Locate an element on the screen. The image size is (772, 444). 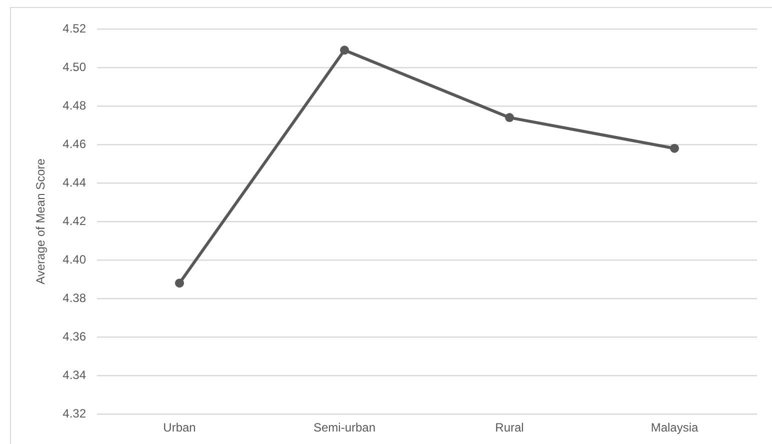
x-tick-label: Malaysia is located at coordinates (674, 427).